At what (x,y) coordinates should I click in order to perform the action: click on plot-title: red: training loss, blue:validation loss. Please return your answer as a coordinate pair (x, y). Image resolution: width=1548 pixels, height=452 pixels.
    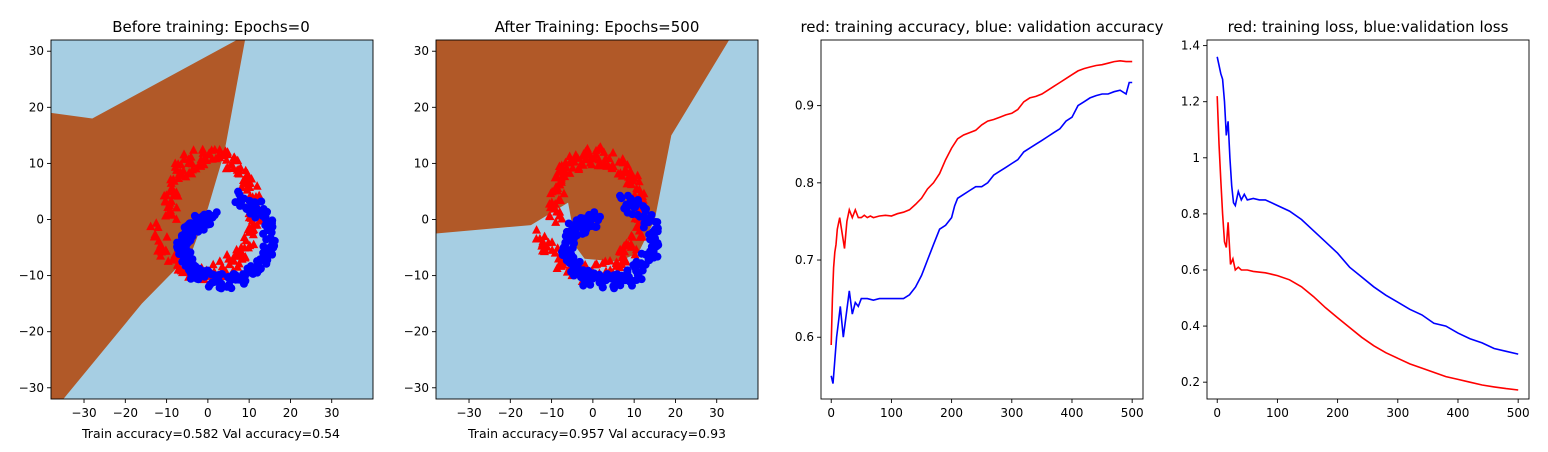
    Looking at the image, I should click on (1368, 27).